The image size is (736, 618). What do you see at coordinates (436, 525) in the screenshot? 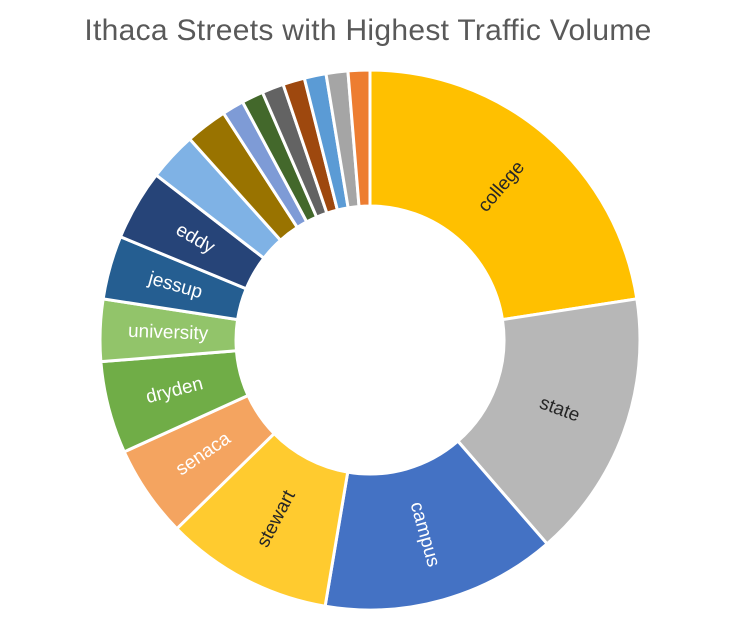
I see `donut-slice-campus` at bounding box center [436, 525].